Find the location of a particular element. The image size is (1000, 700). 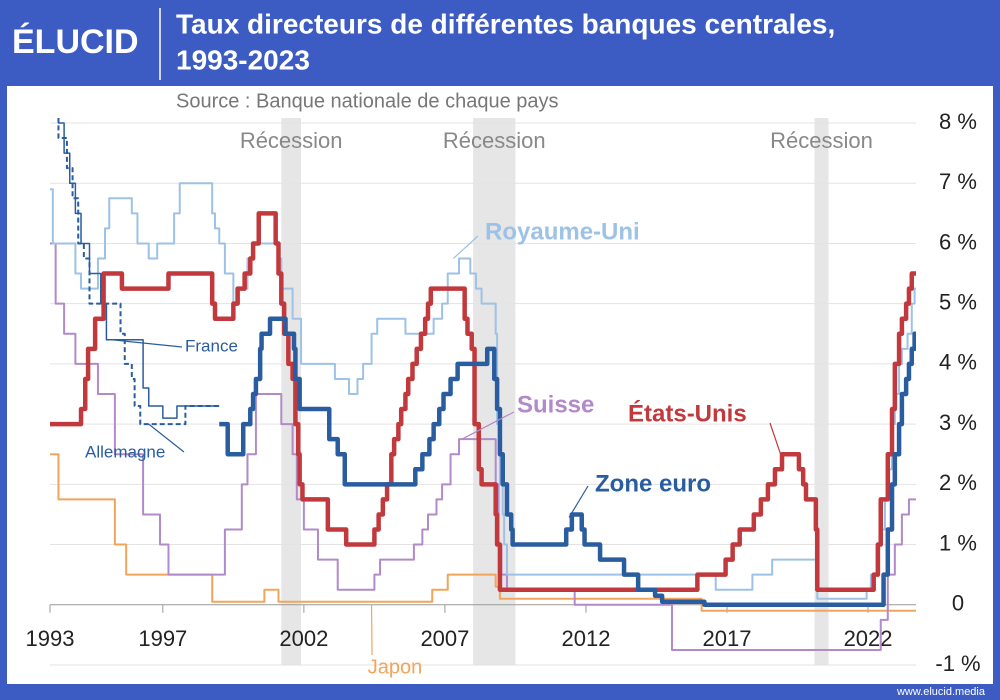

series-line is located at coordinates (138, 268).